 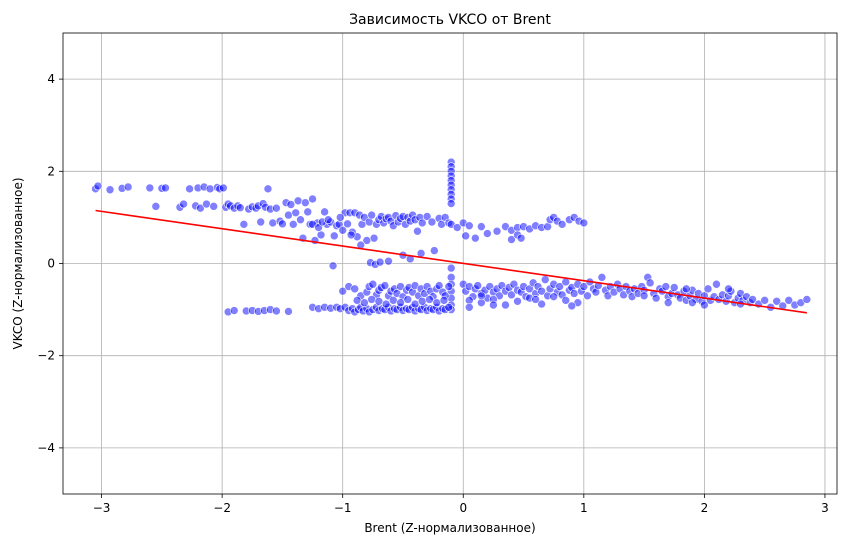 What do you see at coordinates (705, 508) in the screenshot?
I see `x-tick-label: 2` at bounding box center [705, 508].